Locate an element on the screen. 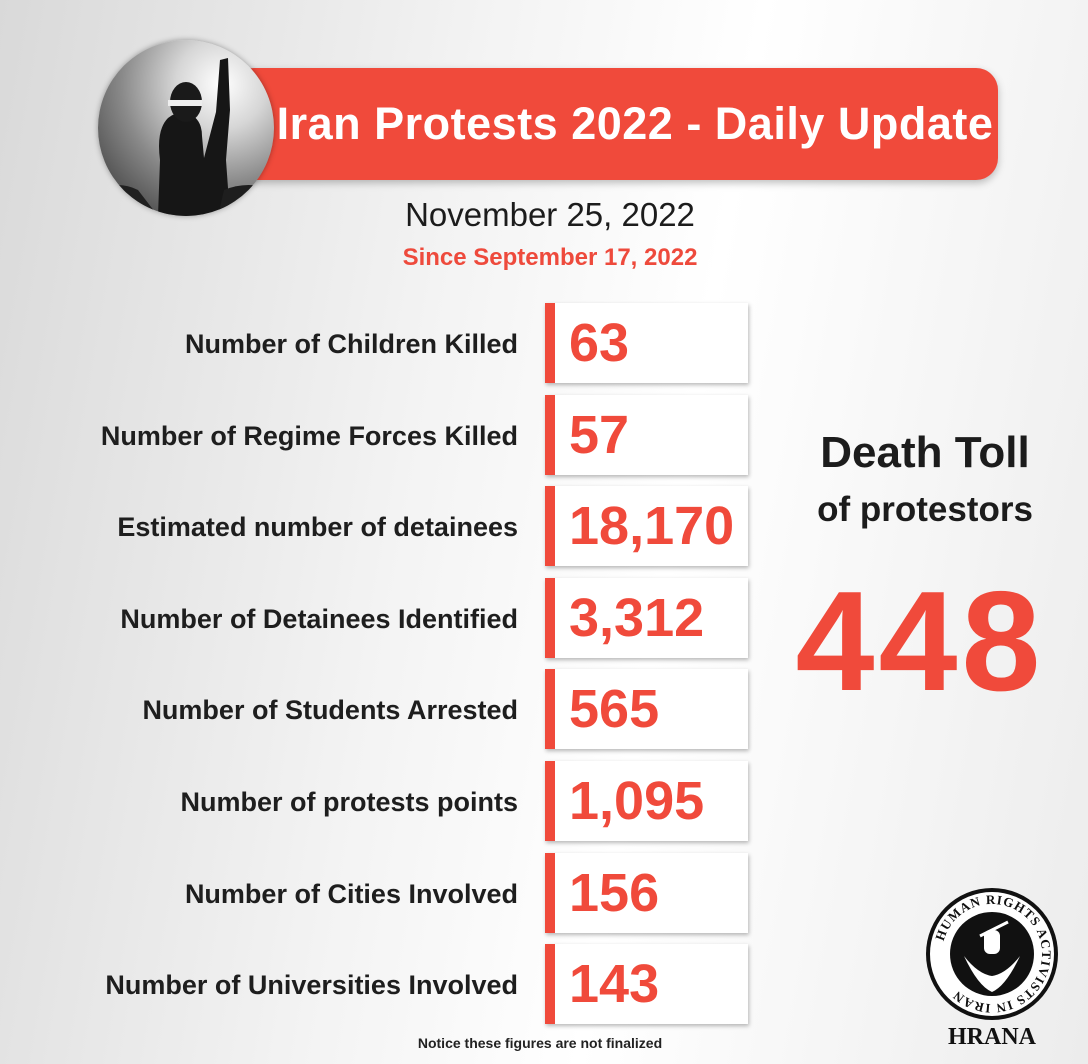 The image size is (1088, 1064). report-date: November 25, 2022 is located at coordinates (550, 214).